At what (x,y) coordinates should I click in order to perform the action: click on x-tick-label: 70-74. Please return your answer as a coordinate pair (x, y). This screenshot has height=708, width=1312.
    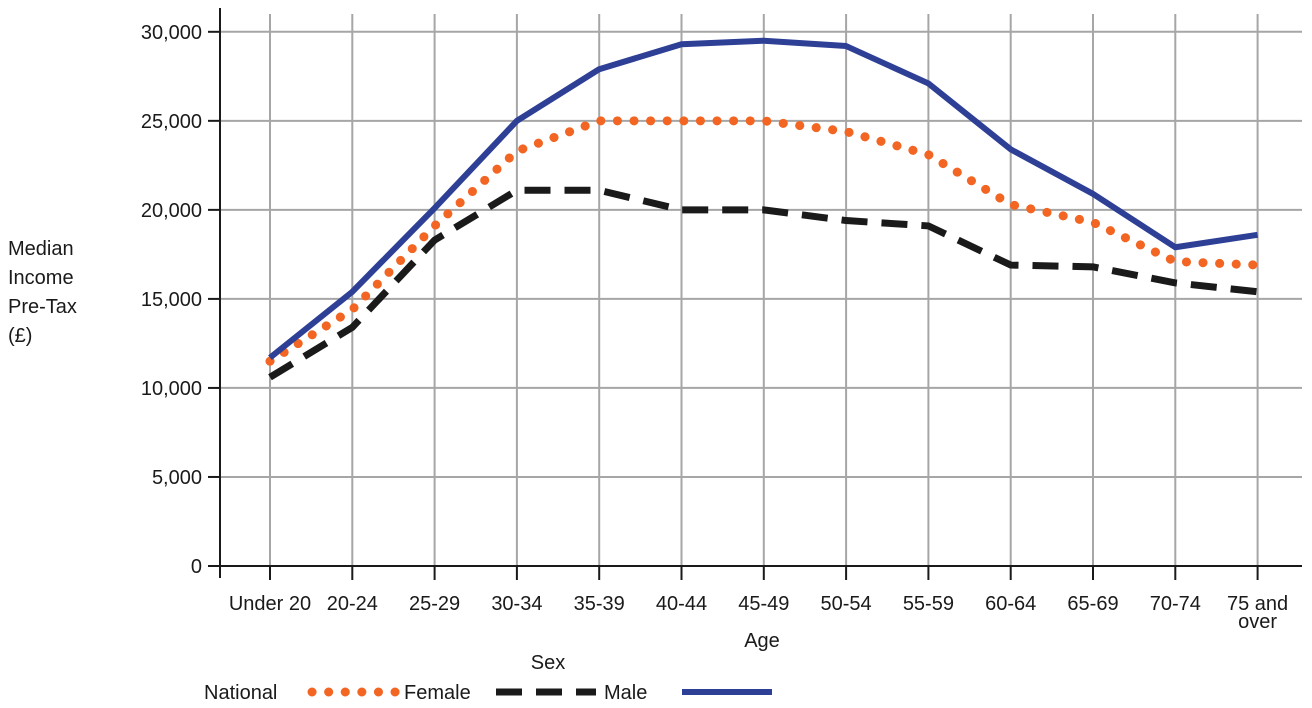
    Looking at the image, I should click on (1175, 604).